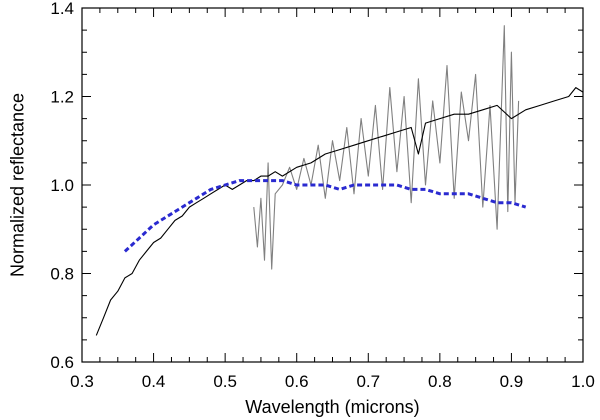 Image resolution: width=600 pixels, height=420 pixels. I want to click on y-tick-label: 1.4, so click(62, 9).